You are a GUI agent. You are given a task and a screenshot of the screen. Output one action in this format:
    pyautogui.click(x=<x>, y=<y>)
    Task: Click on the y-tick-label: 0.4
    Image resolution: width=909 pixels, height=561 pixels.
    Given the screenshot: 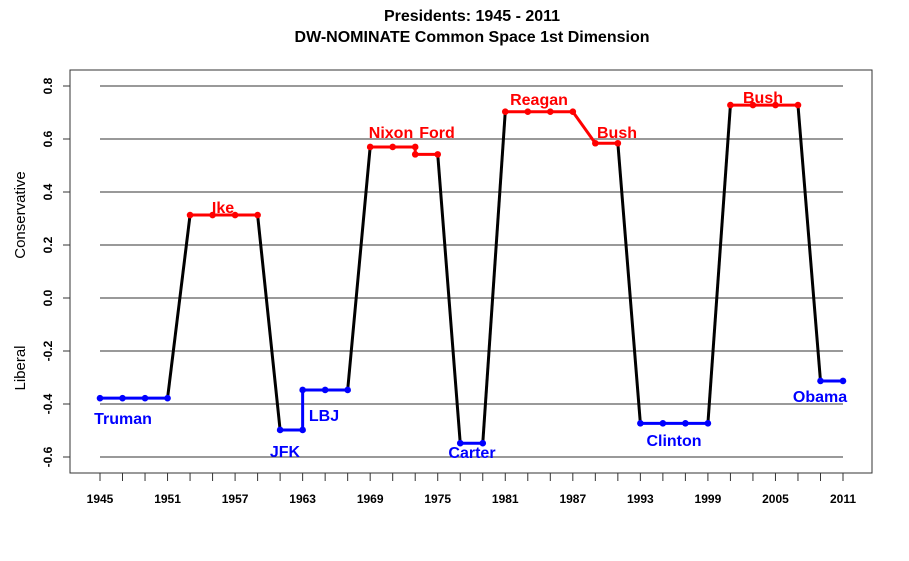 What is the action you would take?
    pyautogui.click(x=48, y=191)
    